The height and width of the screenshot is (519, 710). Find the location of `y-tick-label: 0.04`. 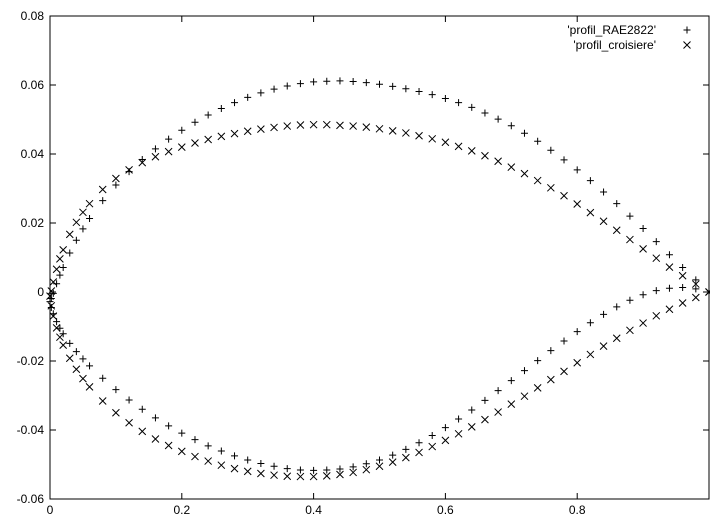

y-tick-label: 0.04 is located at coordinates (33, 154).